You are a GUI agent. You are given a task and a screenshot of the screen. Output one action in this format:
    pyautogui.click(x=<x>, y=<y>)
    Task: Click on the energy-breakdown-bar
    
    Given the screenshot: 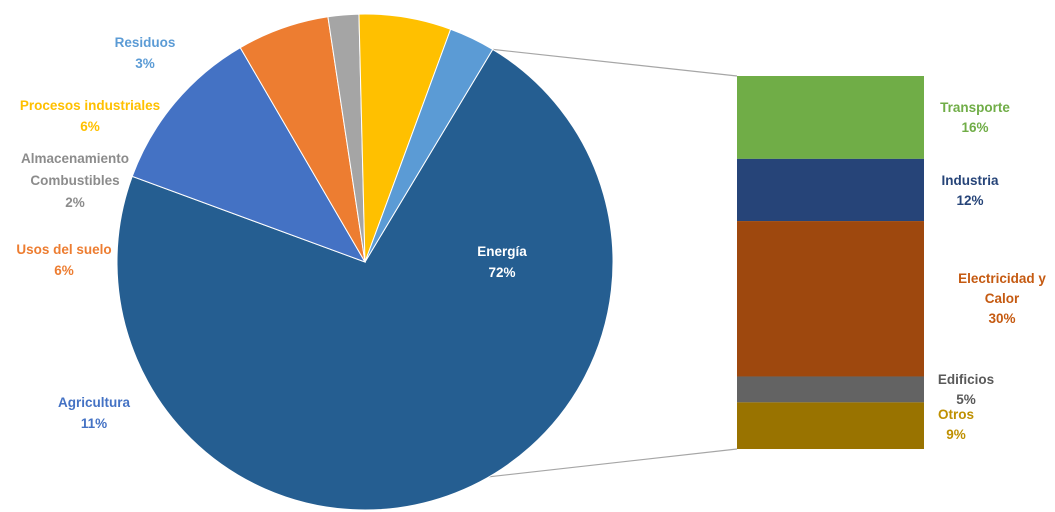 What is the action you would take?
    pyautogui.click(x=830, y=263)
    